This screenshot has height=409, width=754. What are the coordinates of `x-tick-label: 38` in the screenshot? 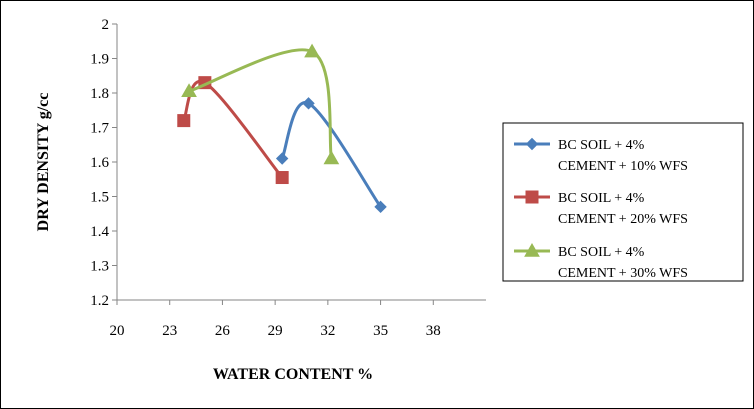 It's located at (433, 331).